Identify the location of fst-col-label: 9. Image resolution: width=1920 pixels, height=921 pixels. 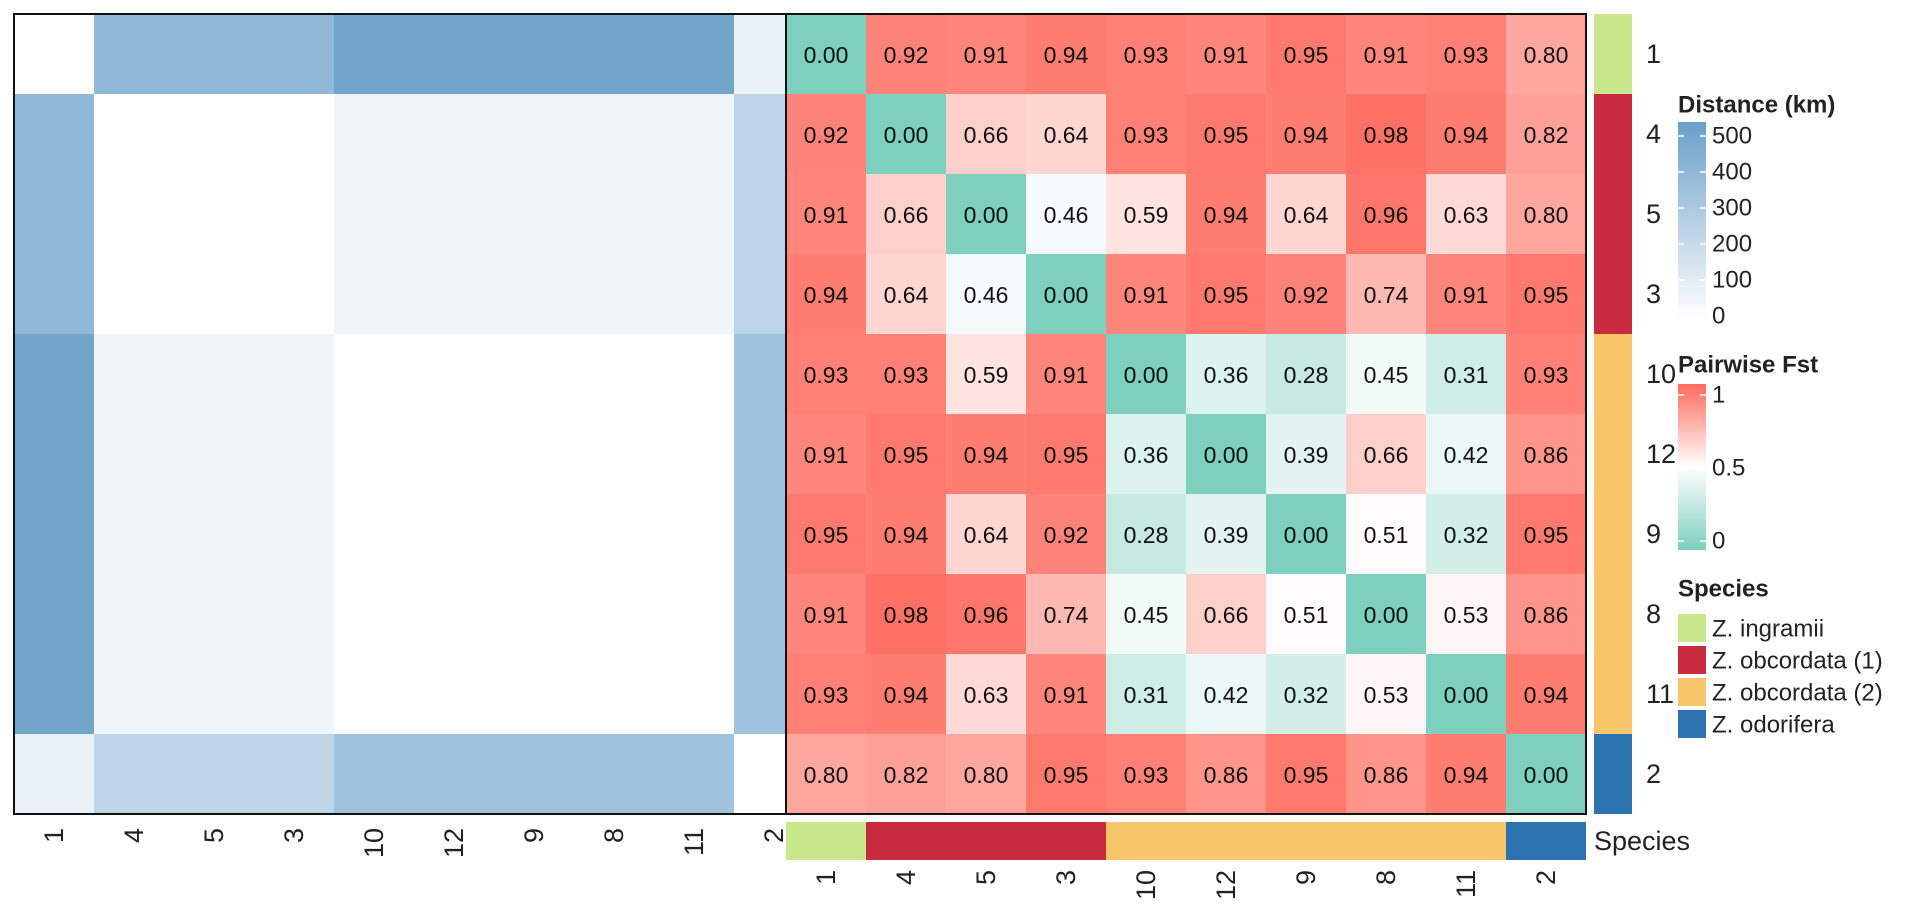
(1306, 877).